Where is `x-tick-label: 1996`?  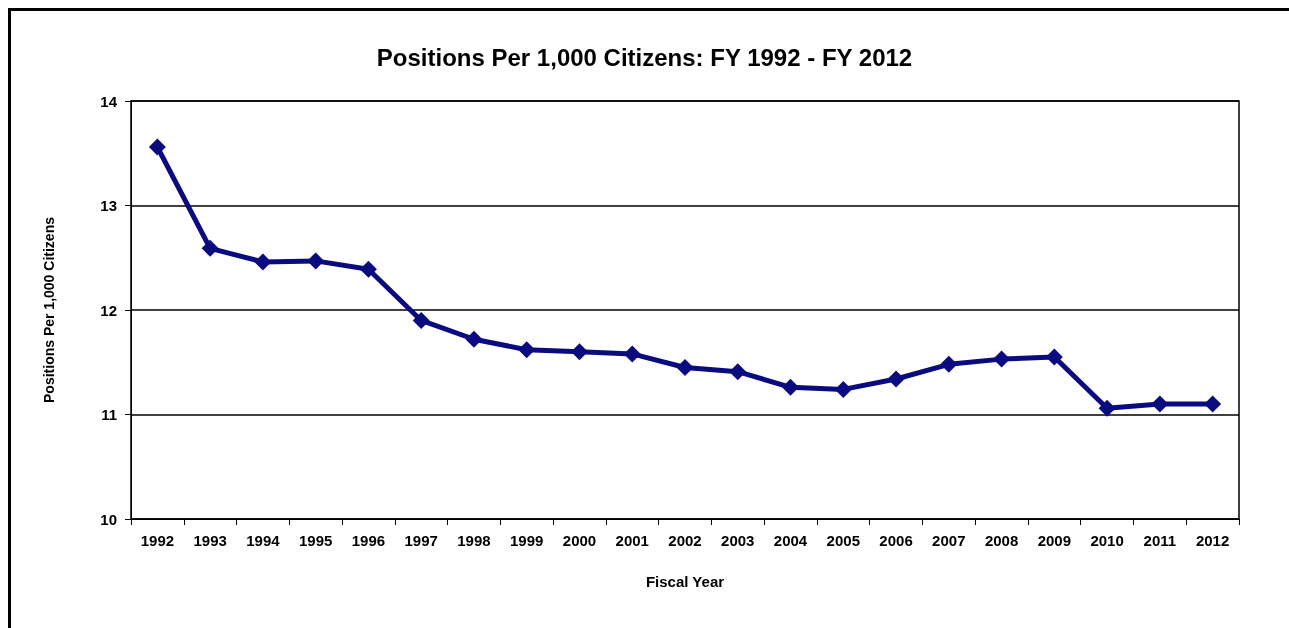 x-tick-label: 1996 is located at coordinates (368, 540).